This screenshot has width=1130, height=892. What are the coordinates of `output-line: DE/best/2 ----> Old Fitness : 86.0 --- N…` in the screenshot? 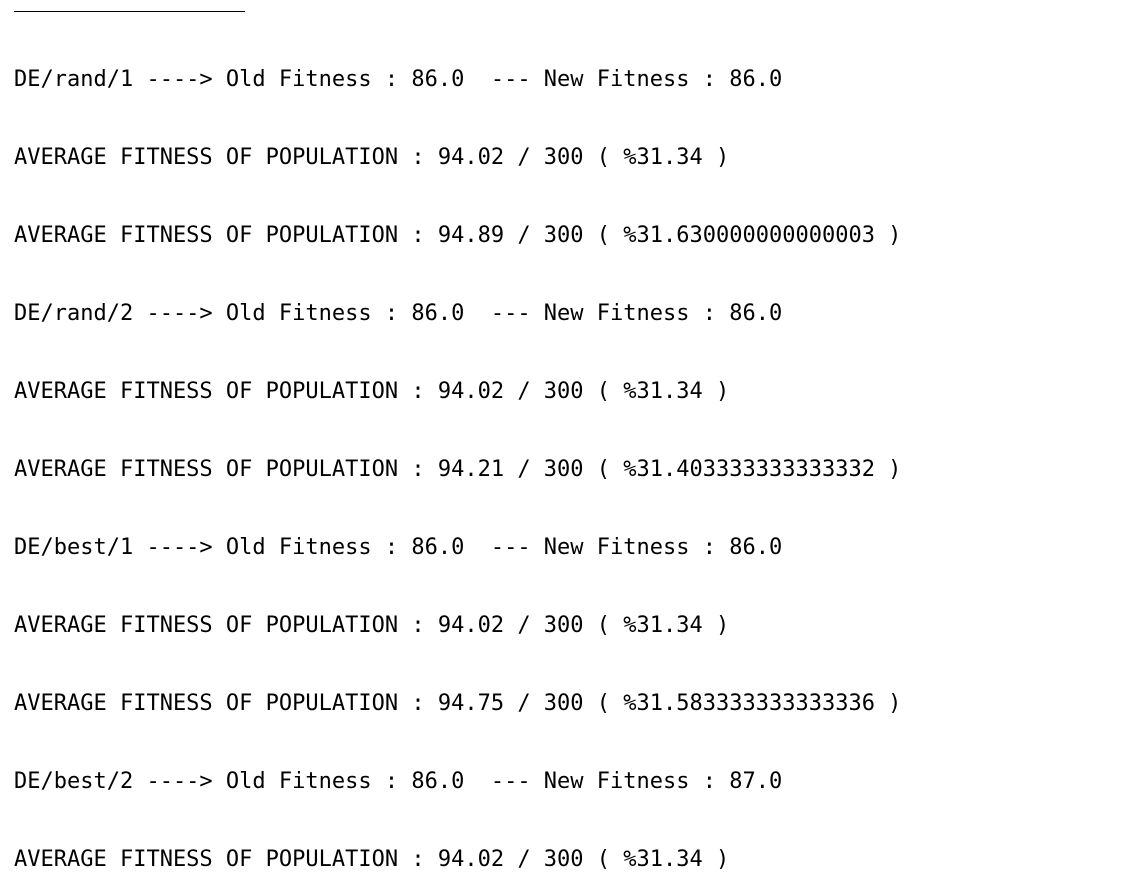 It's located at (398, 781).